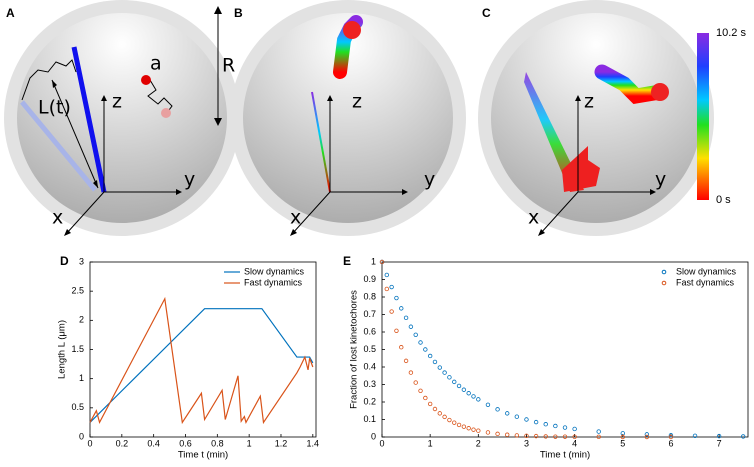 This screenshot has width=754, height=467. What do you see at coordinates (54, 108) in the screenshot?
I see `label: L(t)` at bounding box center [54, 108].